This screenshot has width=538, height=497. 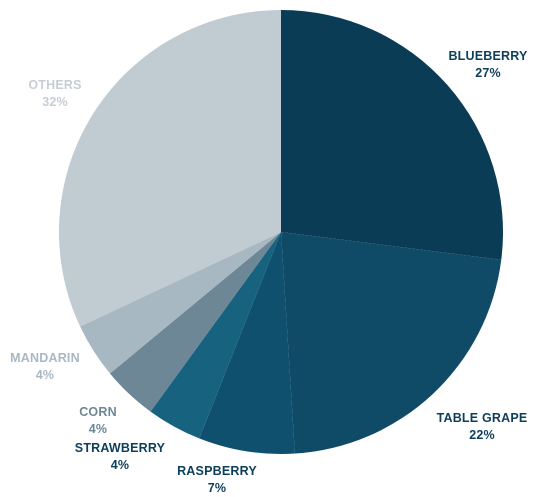 What do you see at coordinates (98, 412) in the screenshot?
I see `slice-name: CORN` at bounding box center [98, 412].